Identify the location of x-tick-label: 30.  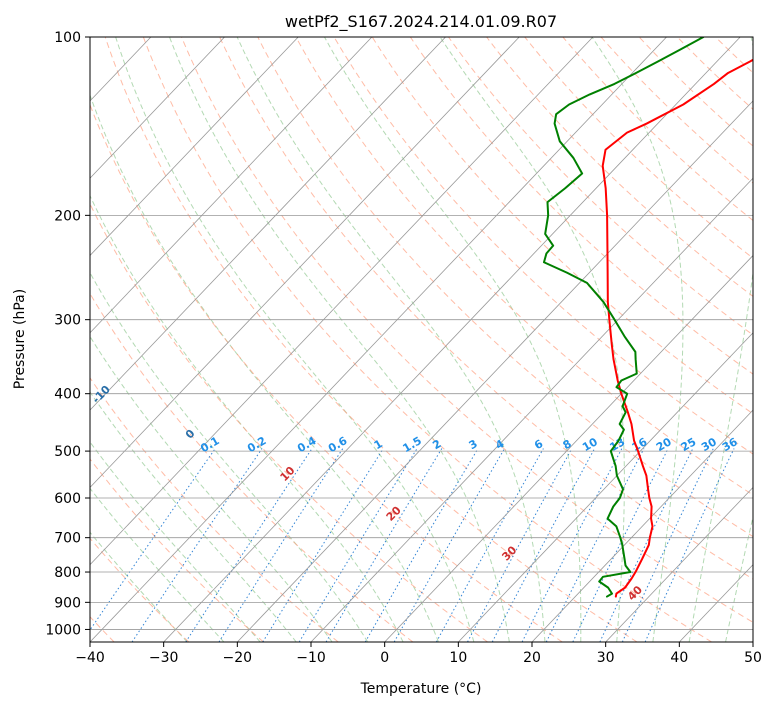
(606, 658).